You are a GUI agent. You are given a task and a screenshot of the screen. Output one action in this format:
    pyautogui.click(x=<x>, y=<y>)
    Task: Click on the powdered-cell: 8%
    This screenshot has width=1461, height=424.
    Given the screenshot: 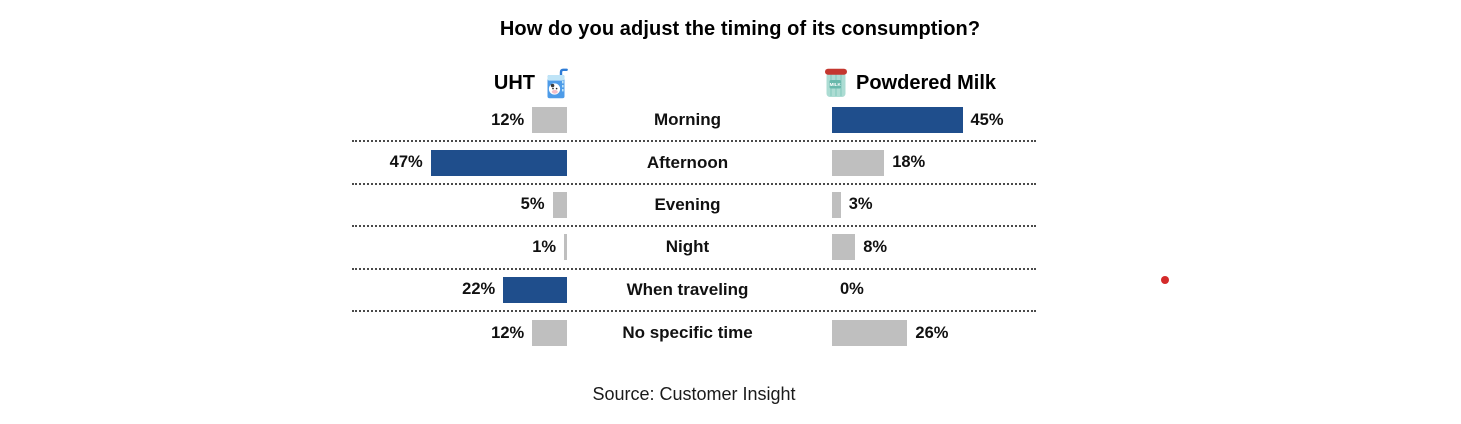 What is the action you would take?
    pyautogui.click(x=934, y=247)
    